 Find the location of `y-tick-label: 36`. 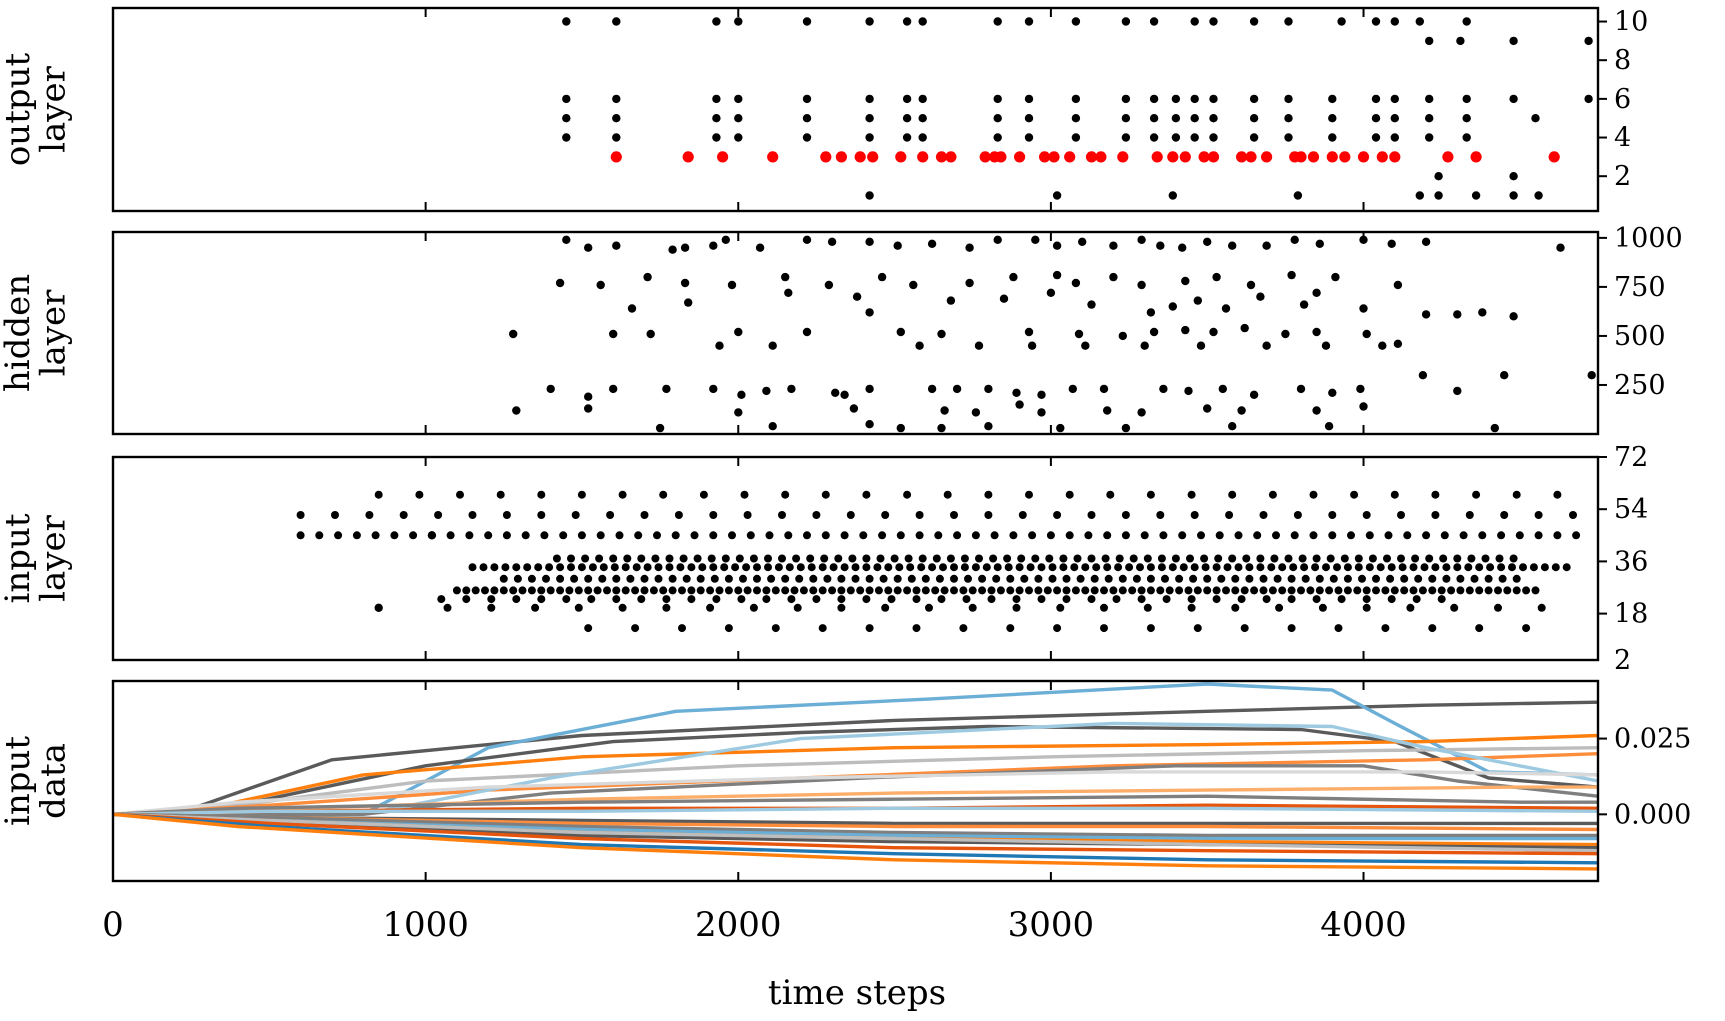

y-tick-label: 36 is located at coordinates (1631, 561).